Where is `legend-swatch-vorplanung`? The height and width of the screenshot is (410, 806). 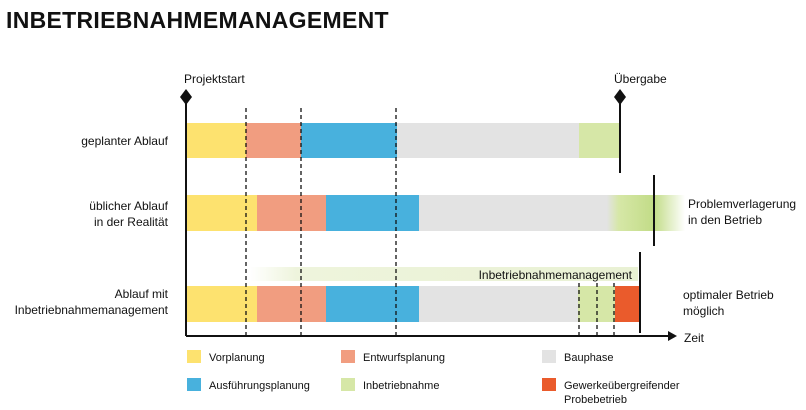
legend-swatch-vorplanung is located at coordinates (194, 356).